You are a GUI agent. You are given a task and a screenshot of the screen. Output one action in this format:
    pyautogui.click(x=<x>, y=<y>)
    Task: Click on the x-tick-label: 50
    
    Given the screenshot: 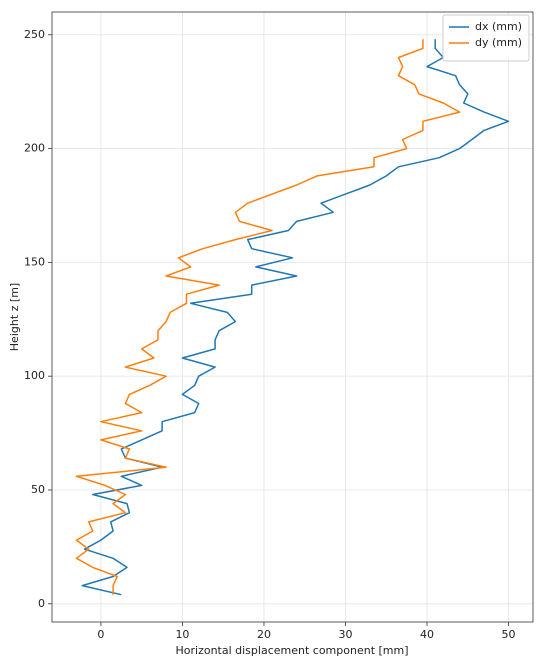 What is the action you would take?
    pyautogui.click(x=509, y=634)
    